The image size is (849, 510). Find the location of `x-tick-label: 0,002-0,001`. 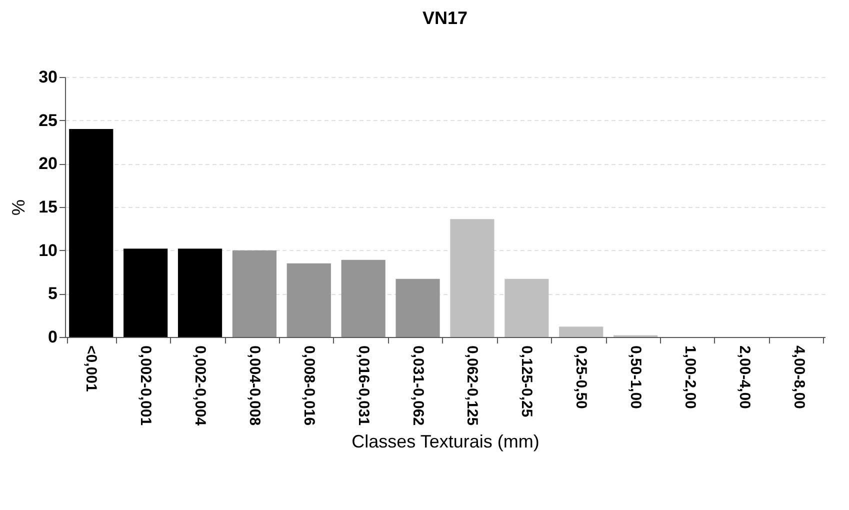

x-tick-label: 0,002-0,001 is located at coordinates (145, 386).